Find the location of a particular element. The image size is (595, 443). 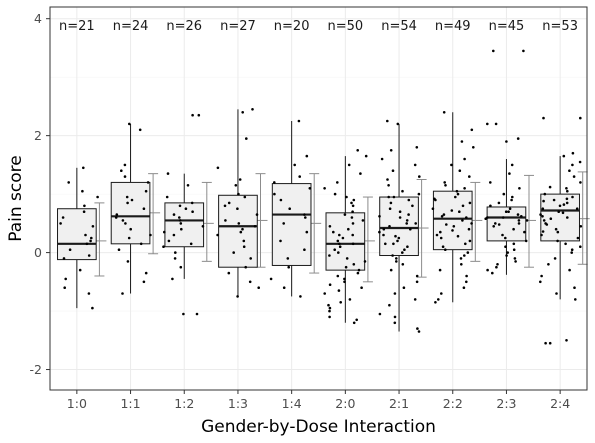

x-tick-label: 2:3 is located at coordinates (506, 403).